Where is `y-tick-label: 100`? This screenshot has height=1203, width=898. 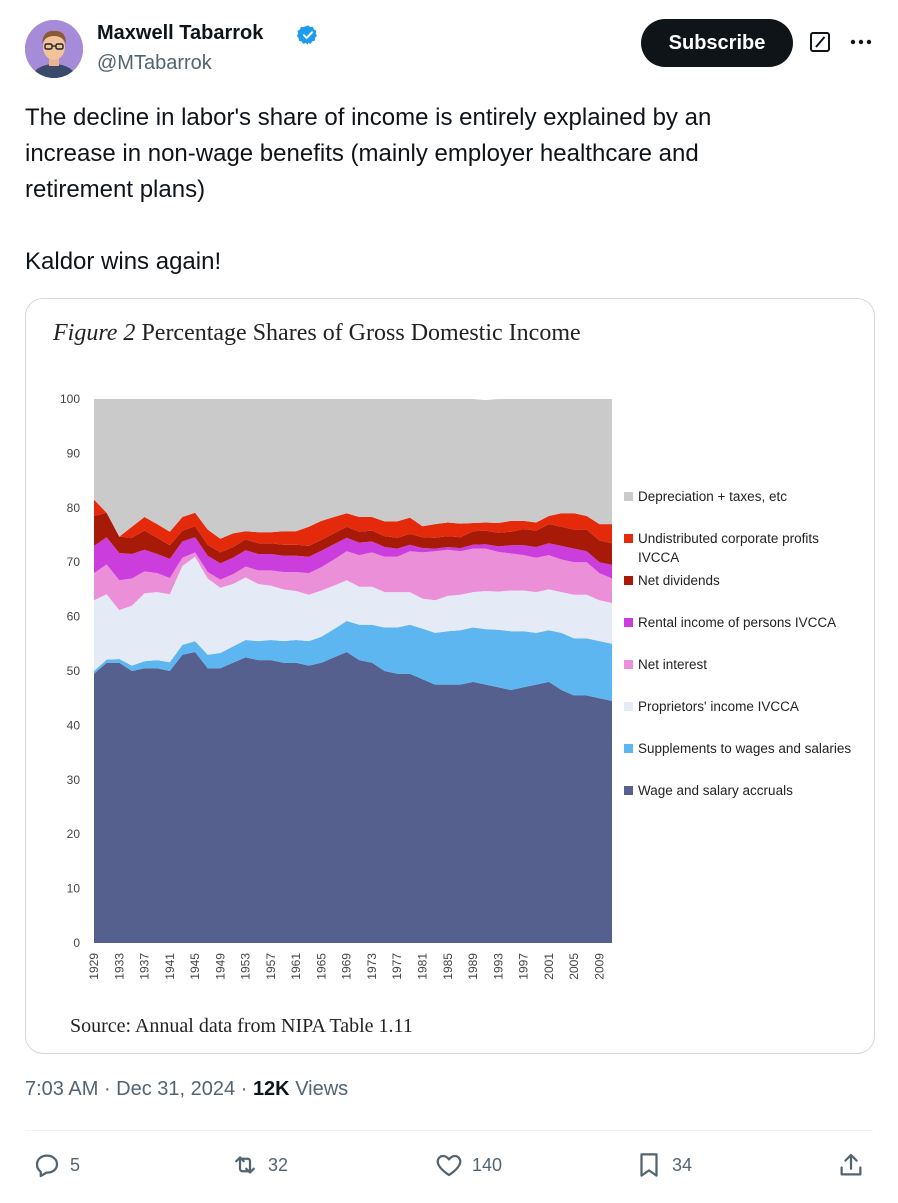
y-tick-label: 100 is located at coordinates (70, 399).